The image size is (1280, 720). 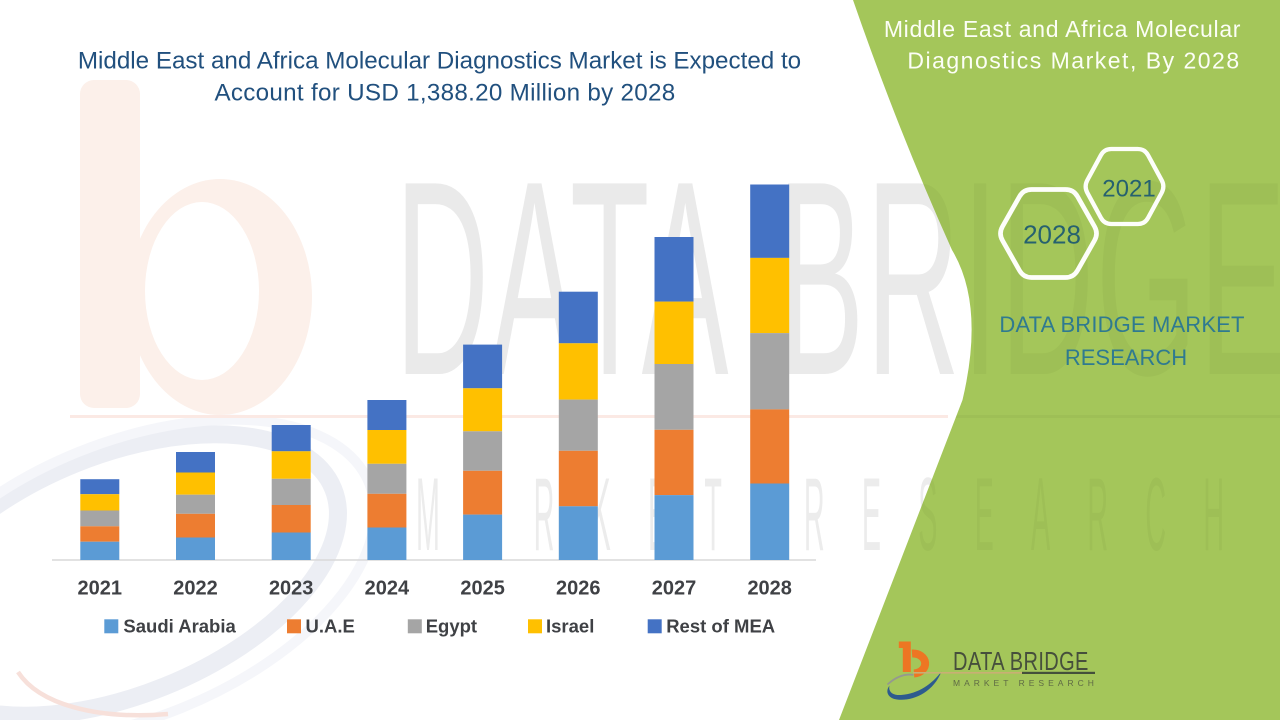 I want to click on svg-text: 2027, so click(x=674, y=589).